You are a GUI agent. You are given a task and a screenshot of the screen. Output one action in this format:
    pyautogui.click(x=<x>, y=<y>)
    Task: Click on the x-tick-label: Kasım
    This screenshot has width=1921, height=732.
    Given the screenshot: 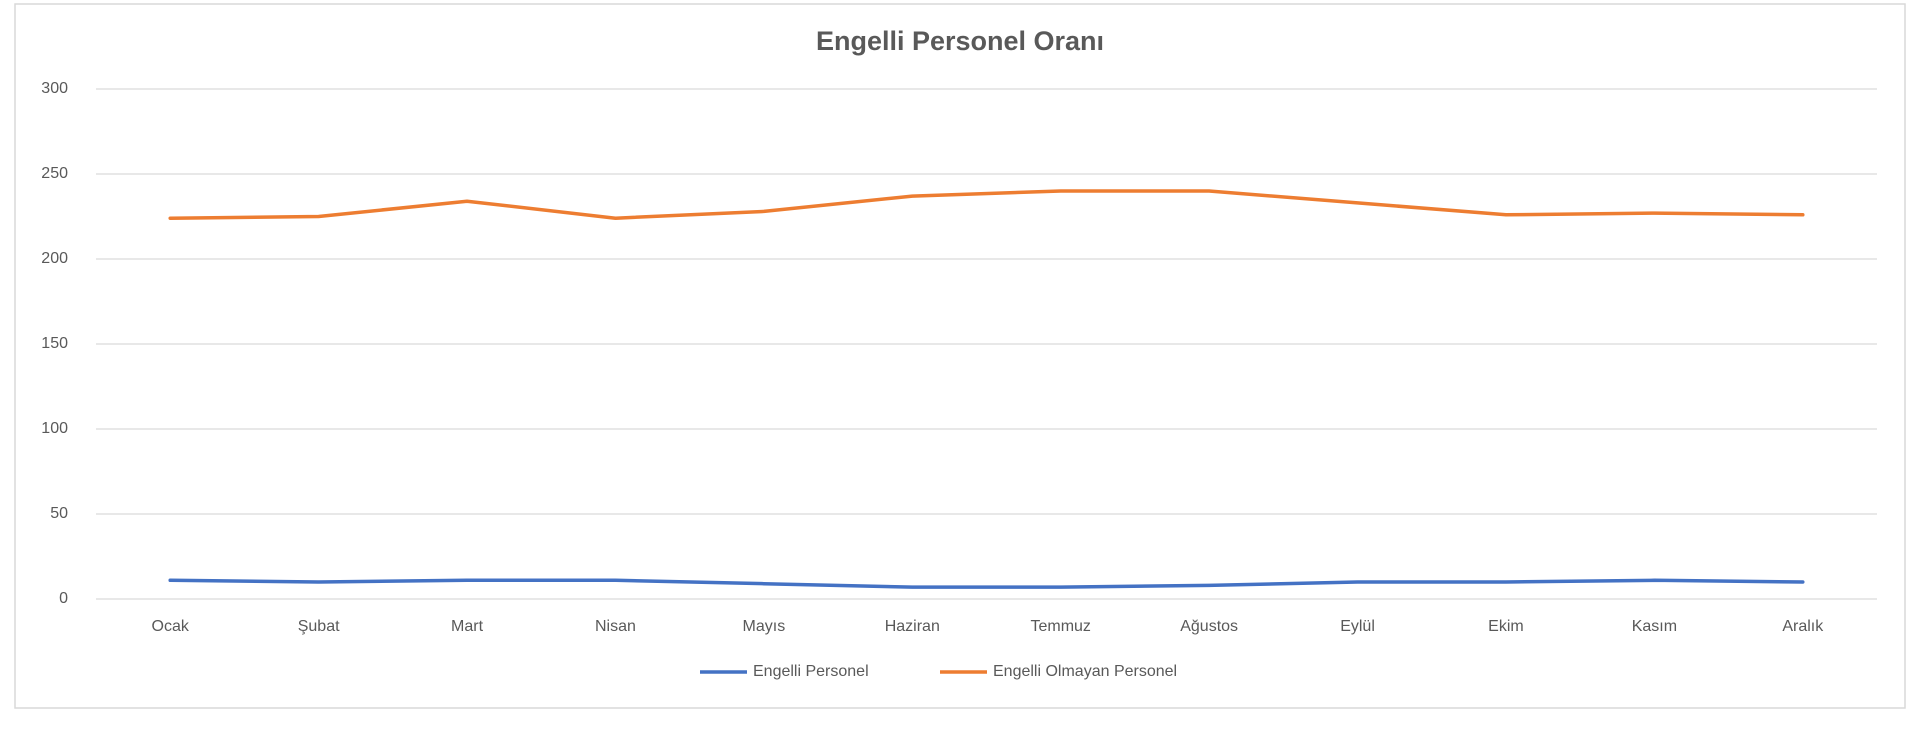 What is the action you would take?
    pyautogui.click(x=1654, y=626)
    